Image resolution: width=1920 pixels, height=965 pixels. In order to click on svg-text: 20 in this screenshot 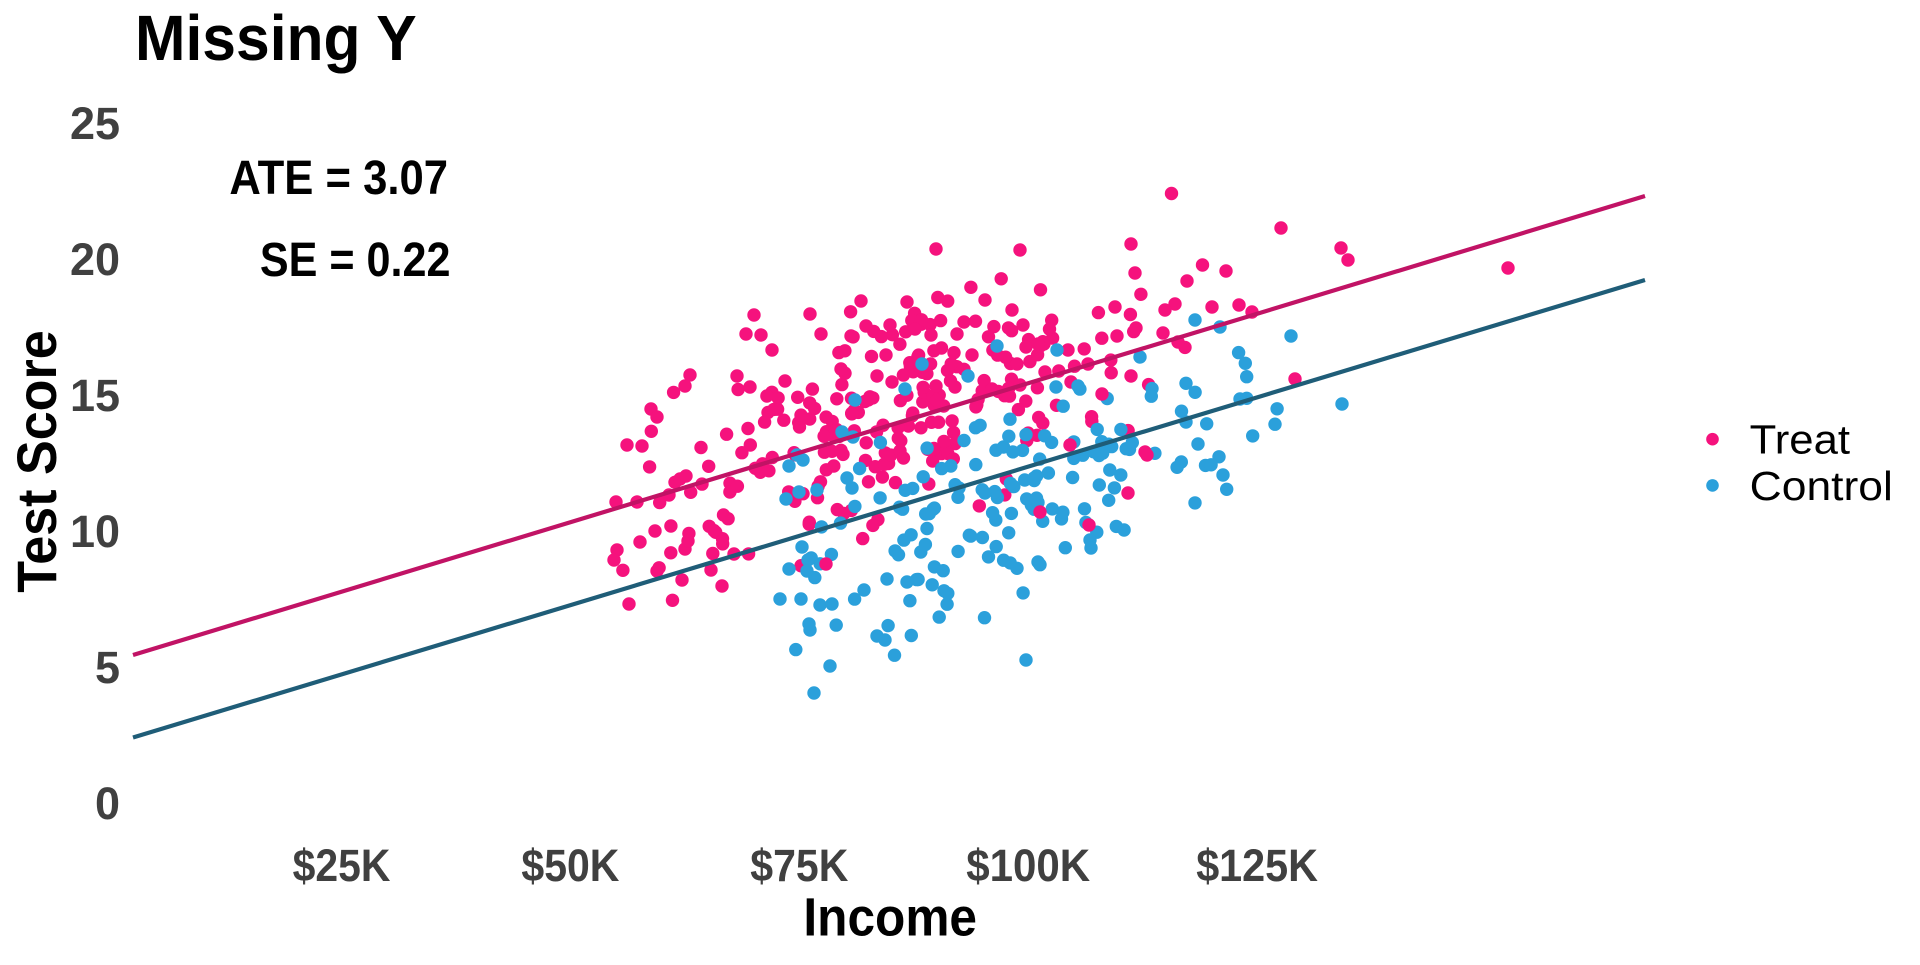, I will do `click(95, 259)`.